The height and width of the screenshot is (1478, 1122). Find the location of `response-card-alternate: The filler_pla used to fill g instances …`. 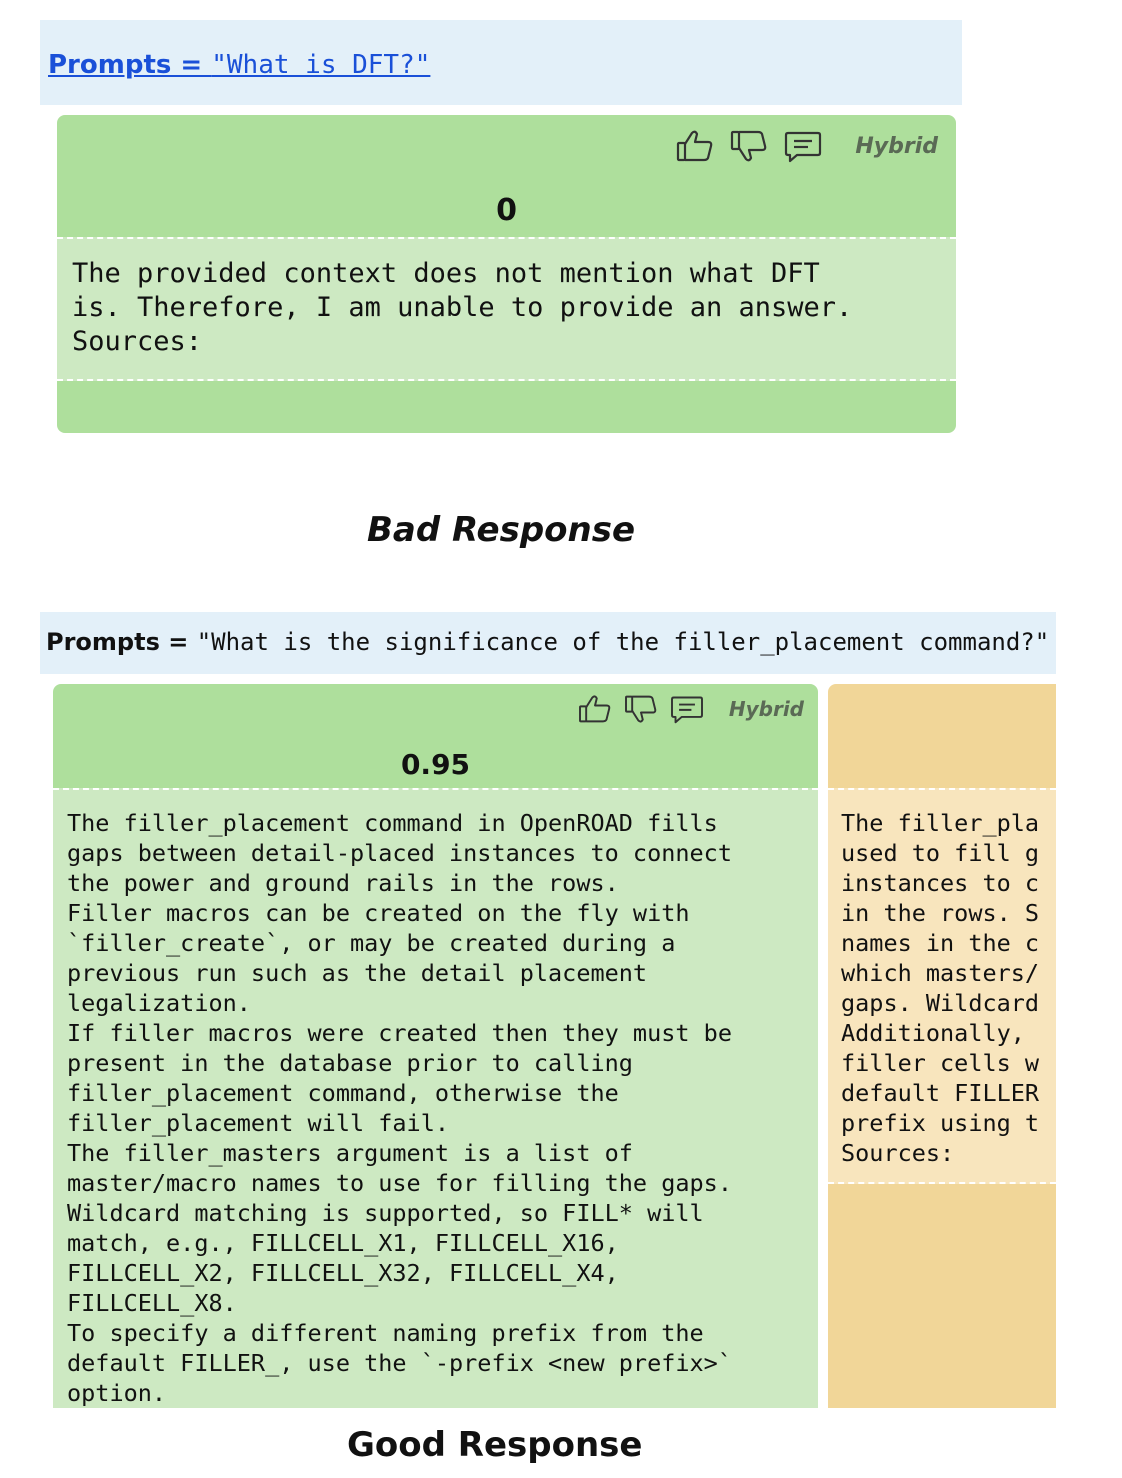

response-card-alternate: The filler_pla used to fill g instances … is located at coordinates (942, 1046).